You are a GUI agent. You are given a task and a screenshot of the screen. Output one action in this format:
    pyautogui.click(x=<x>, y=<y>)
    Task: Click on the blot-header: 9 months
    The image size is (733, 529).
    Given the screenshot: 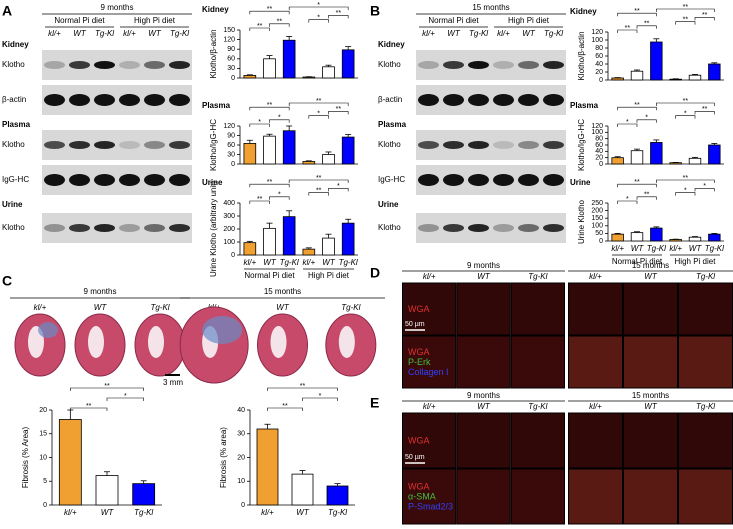 What is the action you would take?
    pyautogui.click(x=117, y=7)
    